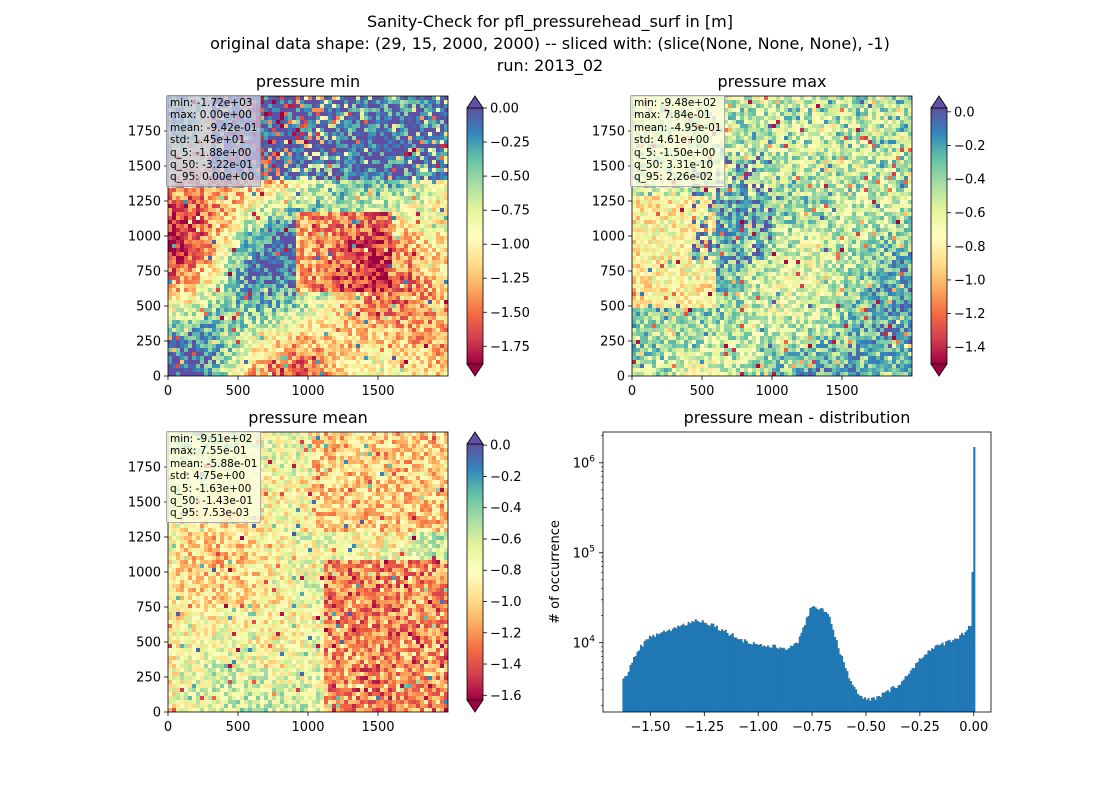 This screenshot has width=1100, height=800. What do you see at coordinates (148, 678) in the screenshot?
I see `y-tick-label: 250` at bounding box center [148, 678].